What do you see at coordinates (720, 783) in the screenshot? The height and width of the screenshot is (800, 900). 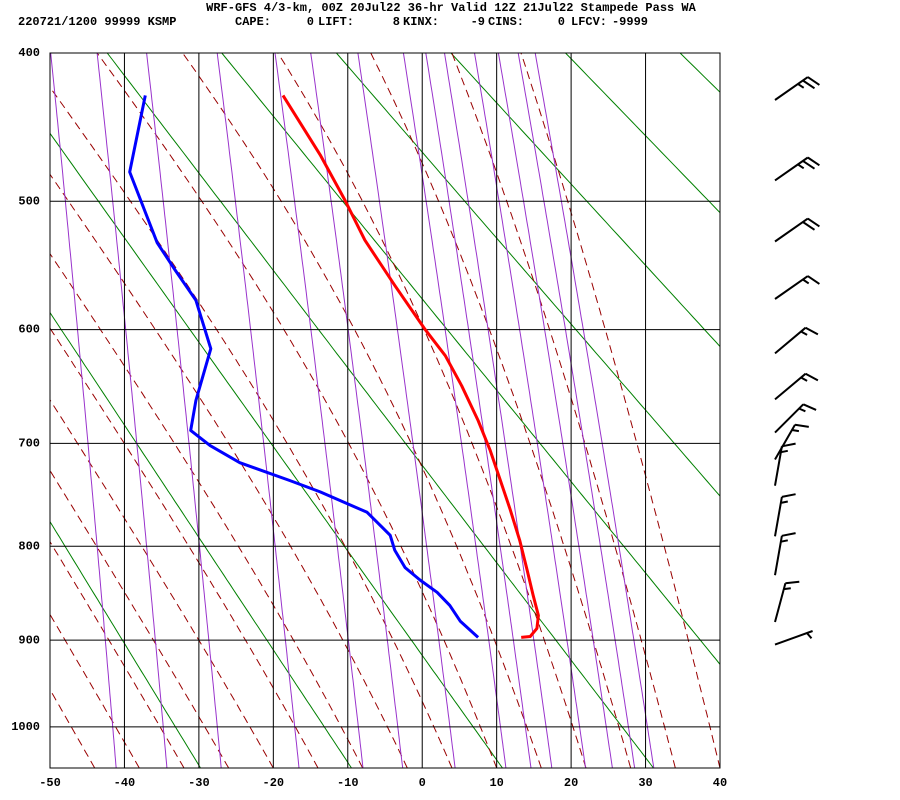 I see `x-tick-label: 40` at bounding box center [720, 783].